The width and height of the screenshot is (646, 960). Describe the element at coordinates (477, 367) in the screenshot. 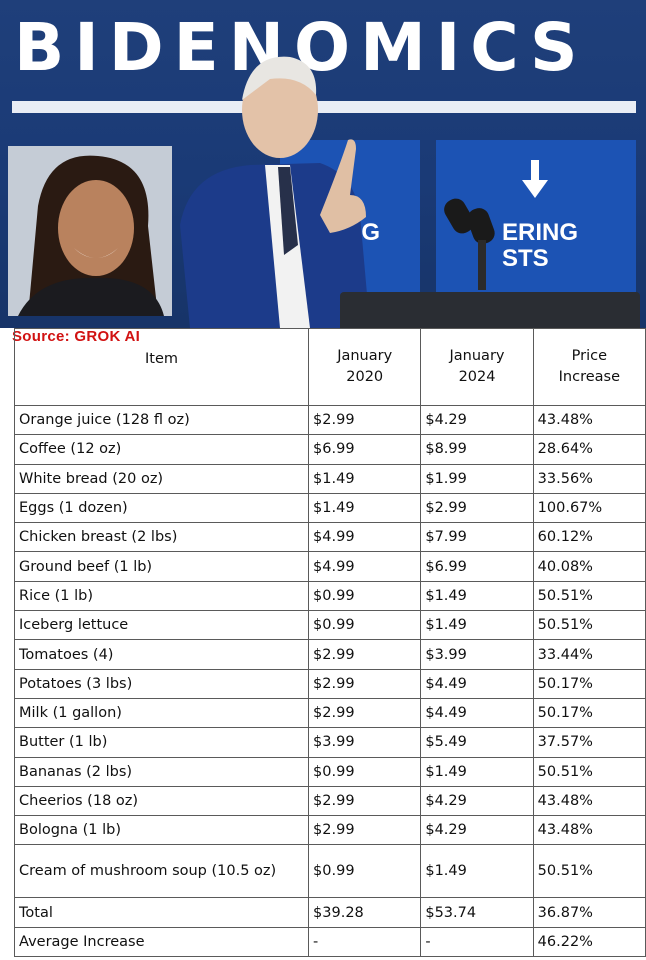

I see `header-jan-2024: January 2024` at that location.